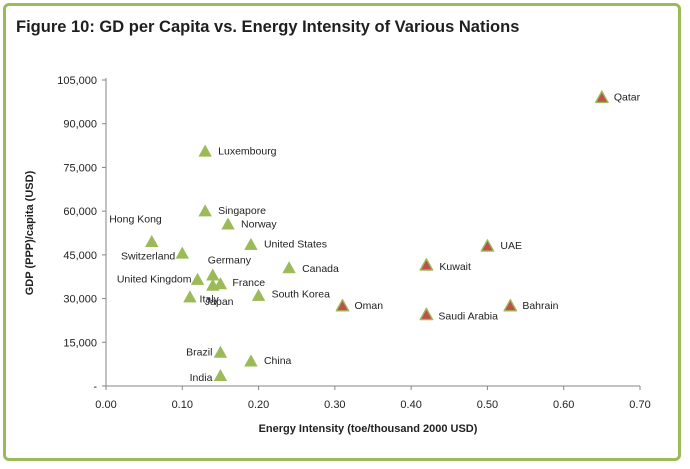 Image resolution: width=690 pixels, height=469 pixels. I want to click on point-label-brazil: Brazil, so click(199, 352).